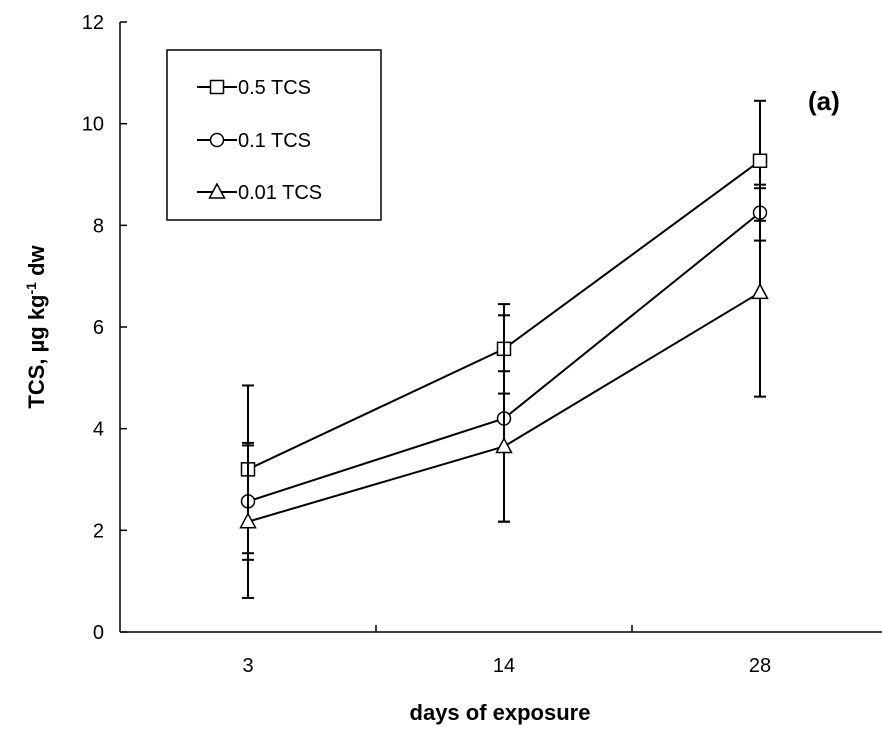 The image size is (882, 732). What do you see at coordinates (274, 141) in the screenshot?
I see `legend-label: 0.1 TCS` at bounding box center [274, 141].